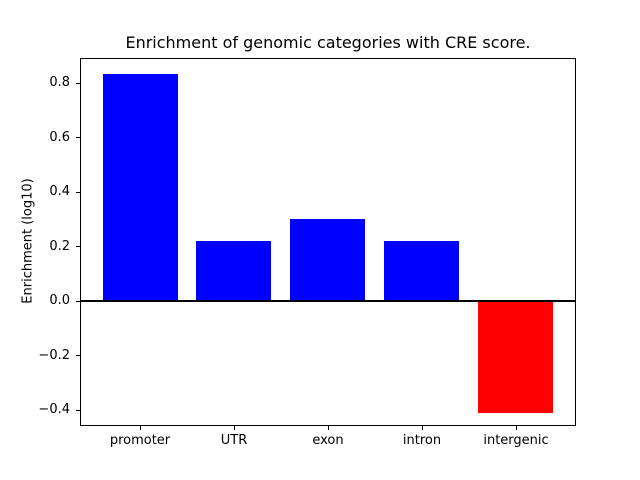 This screenshot has width=640, height=480. I want to click on x-tick-label: intergenic, so click(516, 440).